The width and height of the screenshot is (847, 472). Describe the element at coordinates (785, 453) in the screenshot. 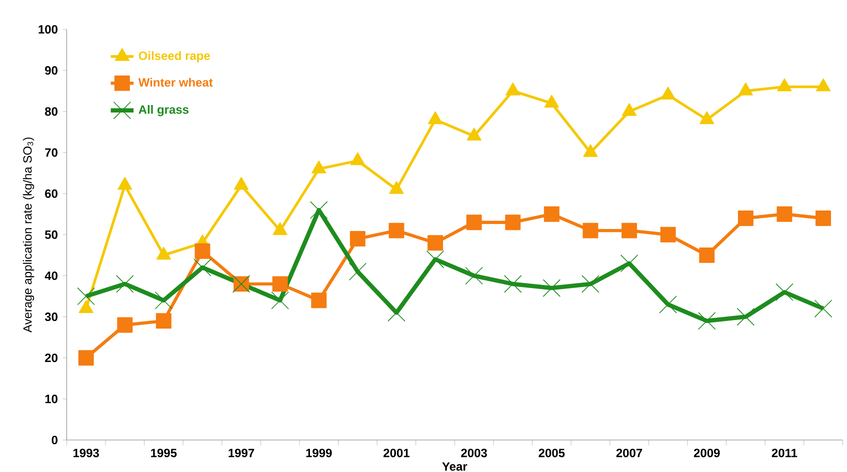

I see `x-tick-label: 2011` at that location.